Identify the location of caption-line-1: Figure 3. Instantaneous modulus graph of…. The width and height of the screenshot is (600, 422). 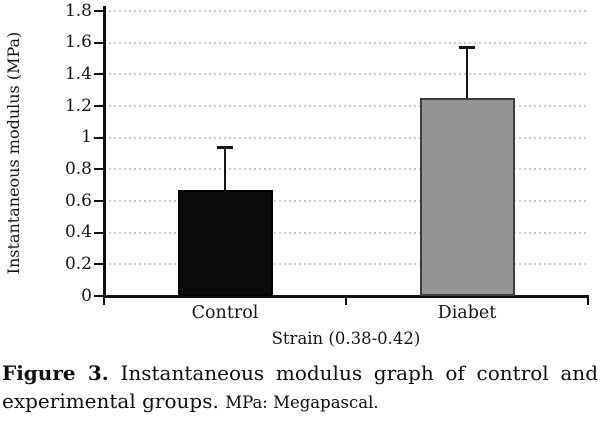
(300, 374).